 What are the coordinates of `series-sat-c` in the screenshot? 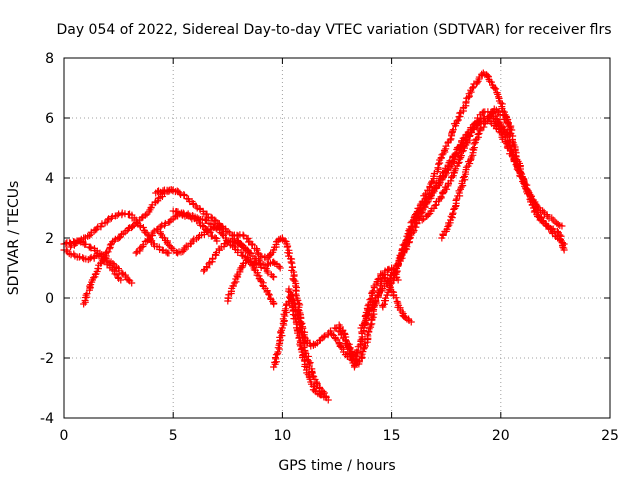 It's located at (128, 247).